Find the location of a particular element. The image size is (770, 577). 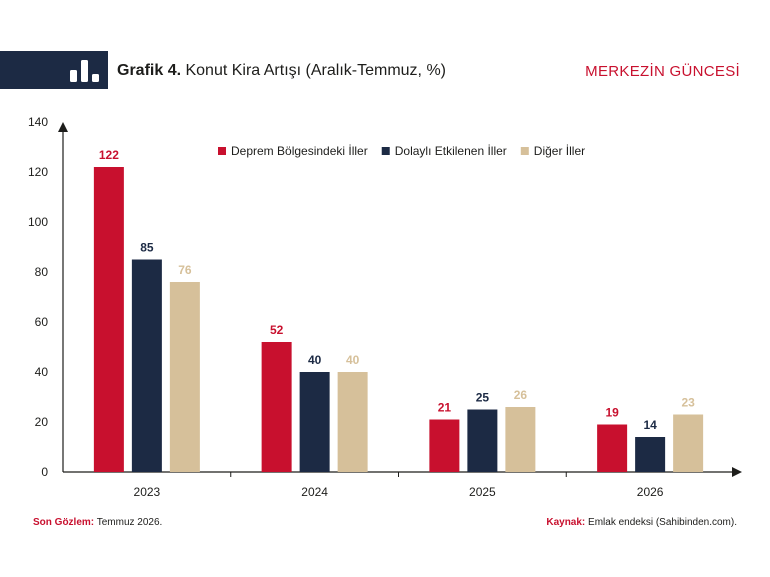

title-number: Grafik 4. is located at coordinates (149, 70).